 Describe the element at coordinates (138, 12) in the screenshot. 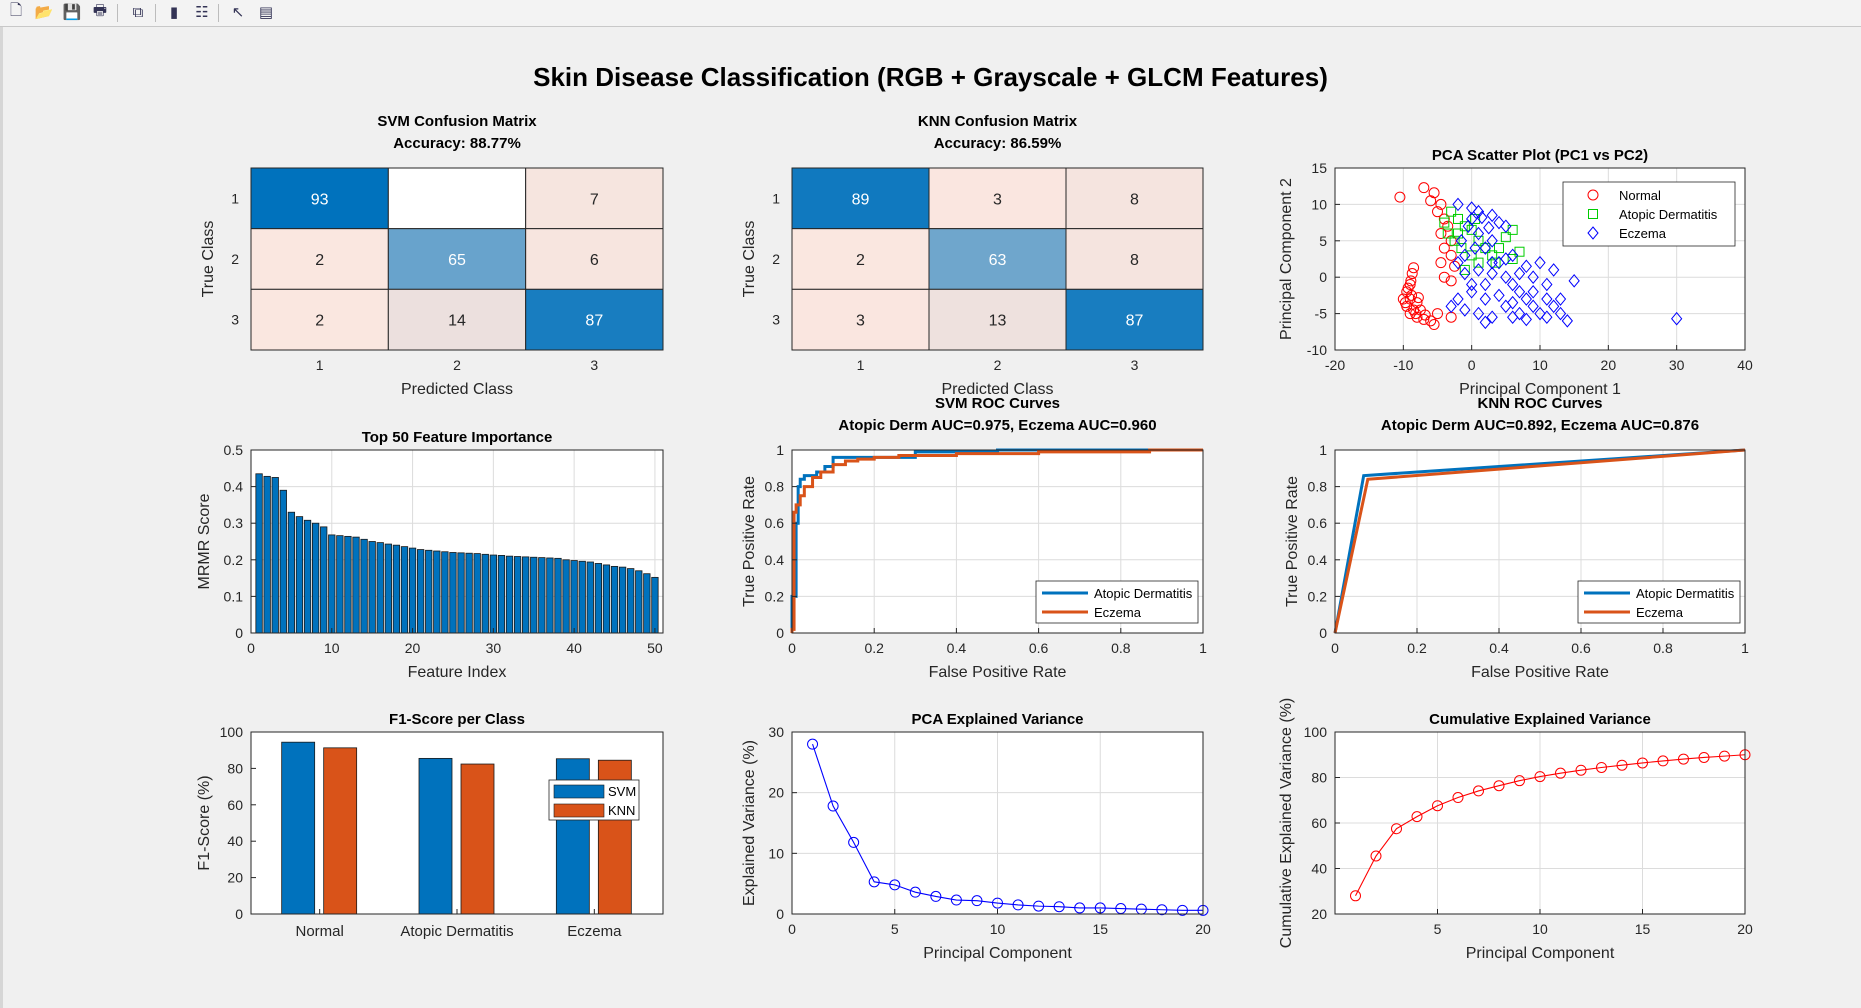

I see `link-plot-icon: ⧉` at that location.